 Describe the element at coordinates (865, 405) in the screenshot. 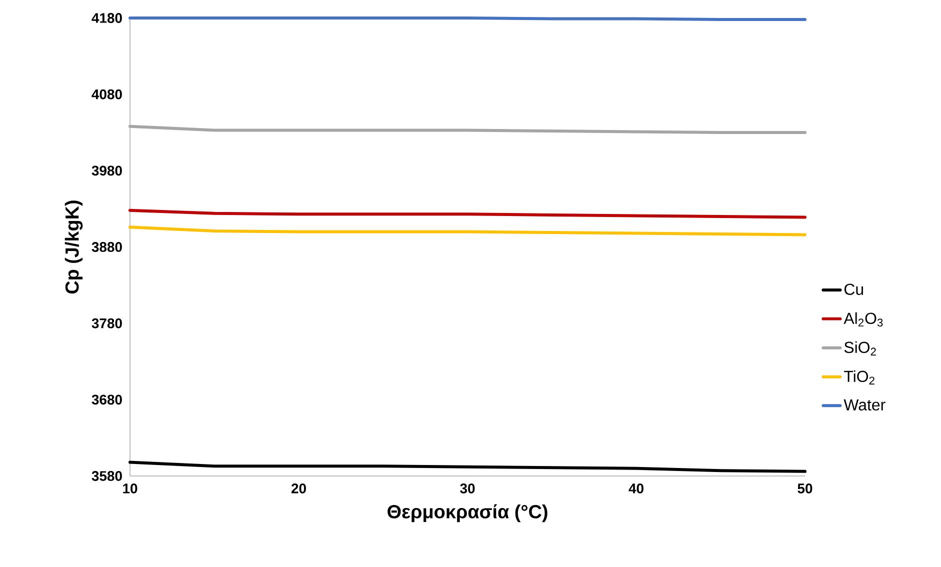

I see `legend-label: Water` at that location.